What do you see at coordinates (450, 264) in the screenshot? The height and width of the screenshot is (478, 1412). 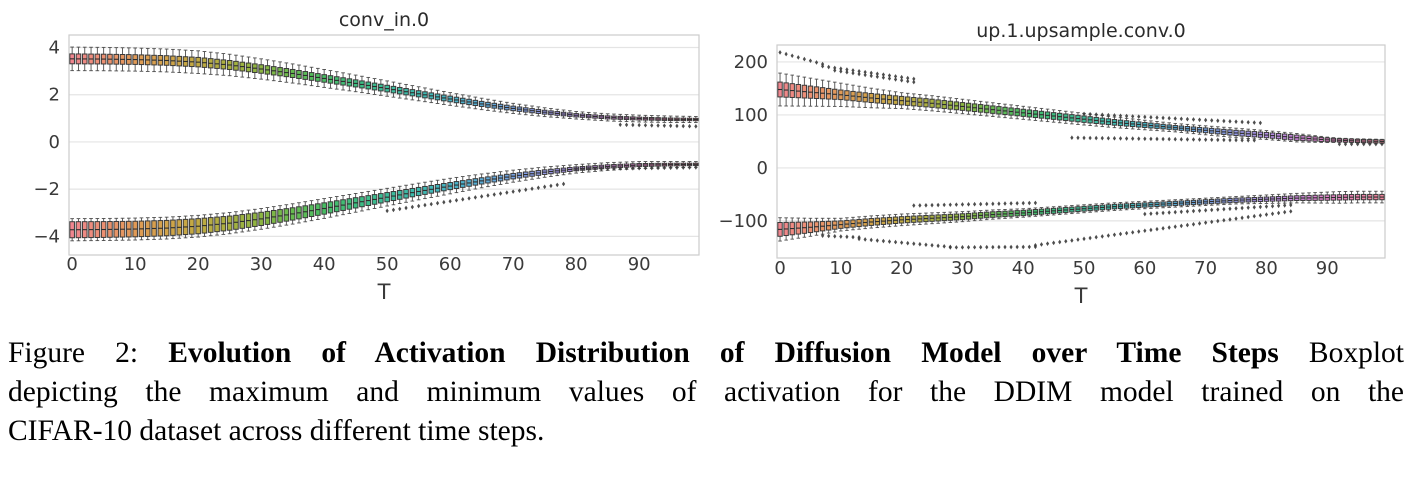 I see `x-axis-tick-label: 60` at bounding box center [450, 264].